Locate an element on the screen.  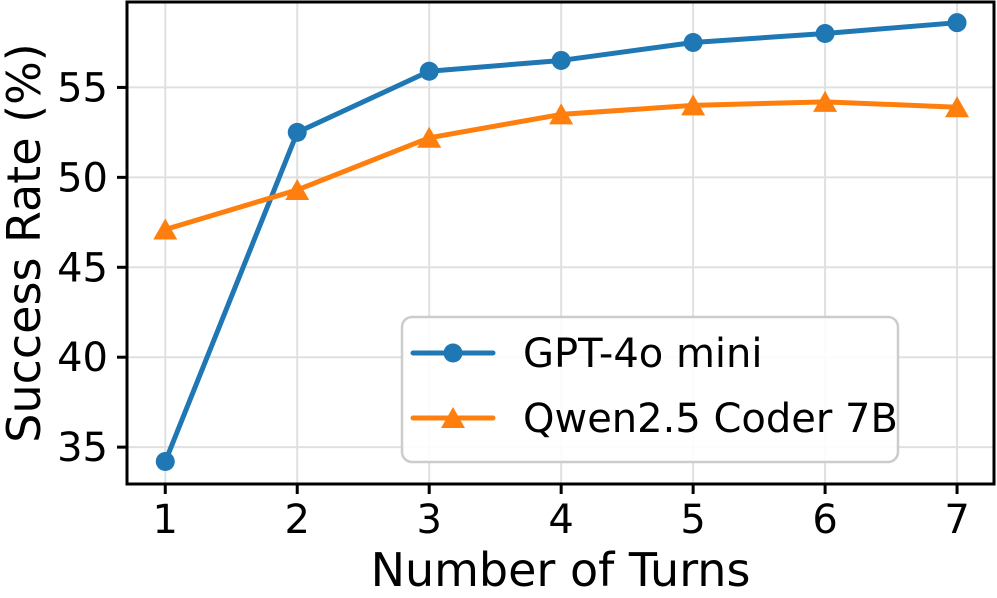
x-tick-label: 1 is located at coordinates (165, 520).